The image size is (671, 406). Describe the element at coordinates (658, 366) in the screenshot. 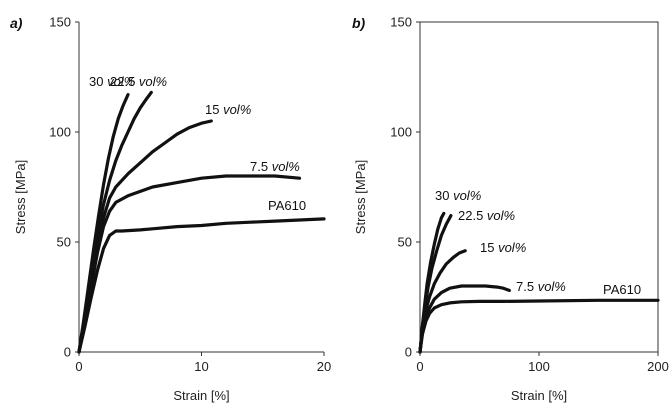

I see `x-tick-label: 200` at that location.